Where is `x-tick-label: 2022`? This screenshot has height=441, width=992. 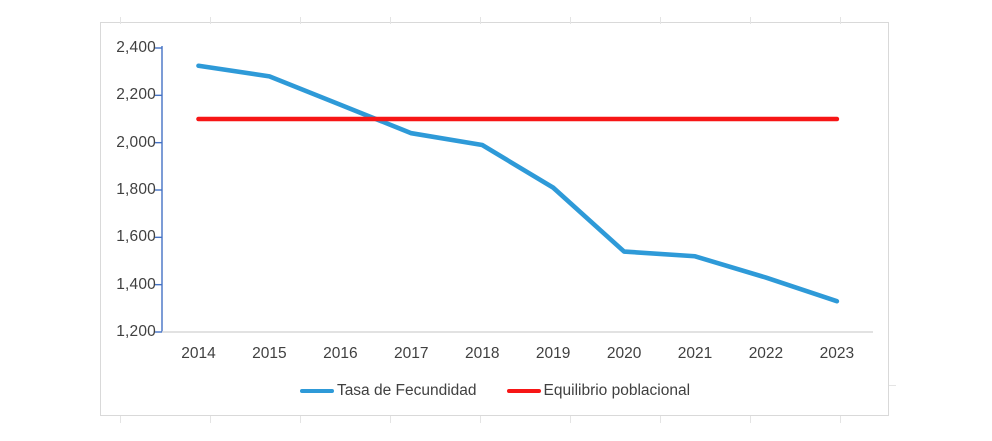 x-tick-label: 2022 is located at coordinates (766, 353).